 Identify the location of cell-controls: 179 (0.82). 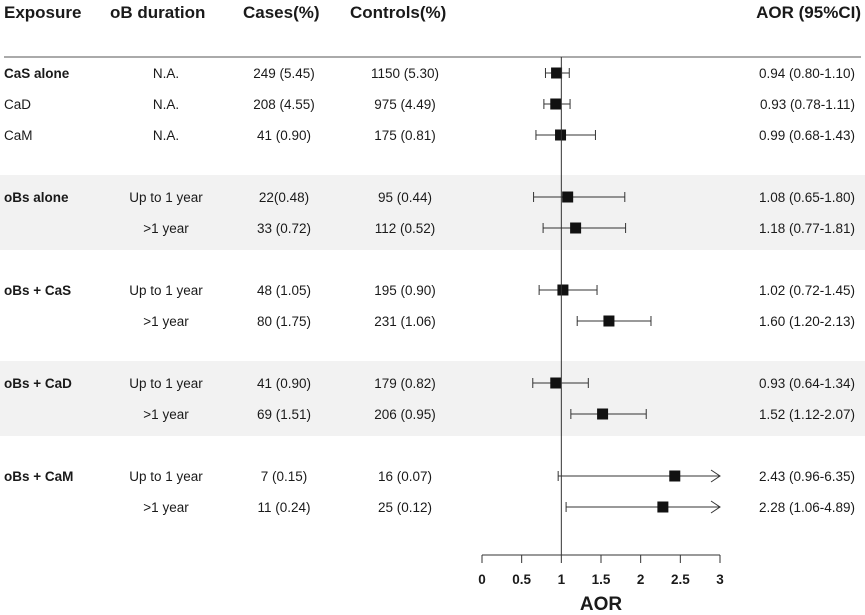
(405, 383).